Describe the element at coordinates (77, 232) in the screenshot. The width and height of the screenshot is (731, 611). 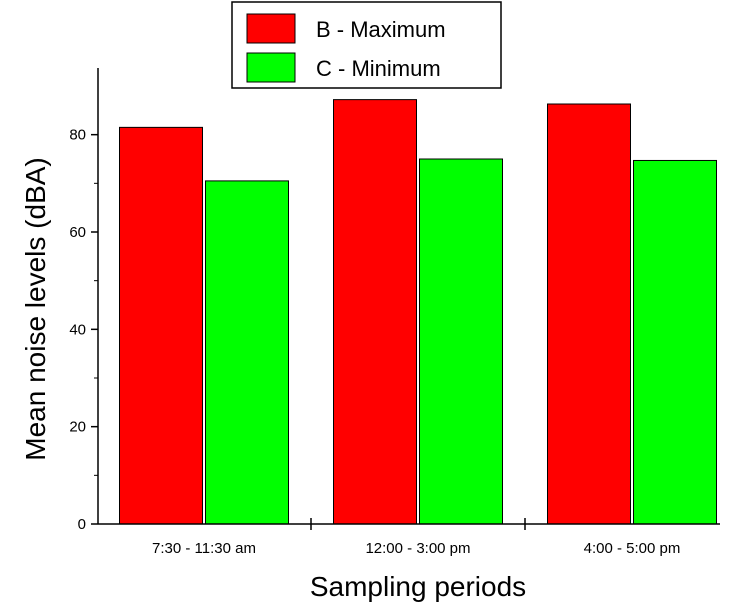
I see `y-tick-label-60: 60` at that location.